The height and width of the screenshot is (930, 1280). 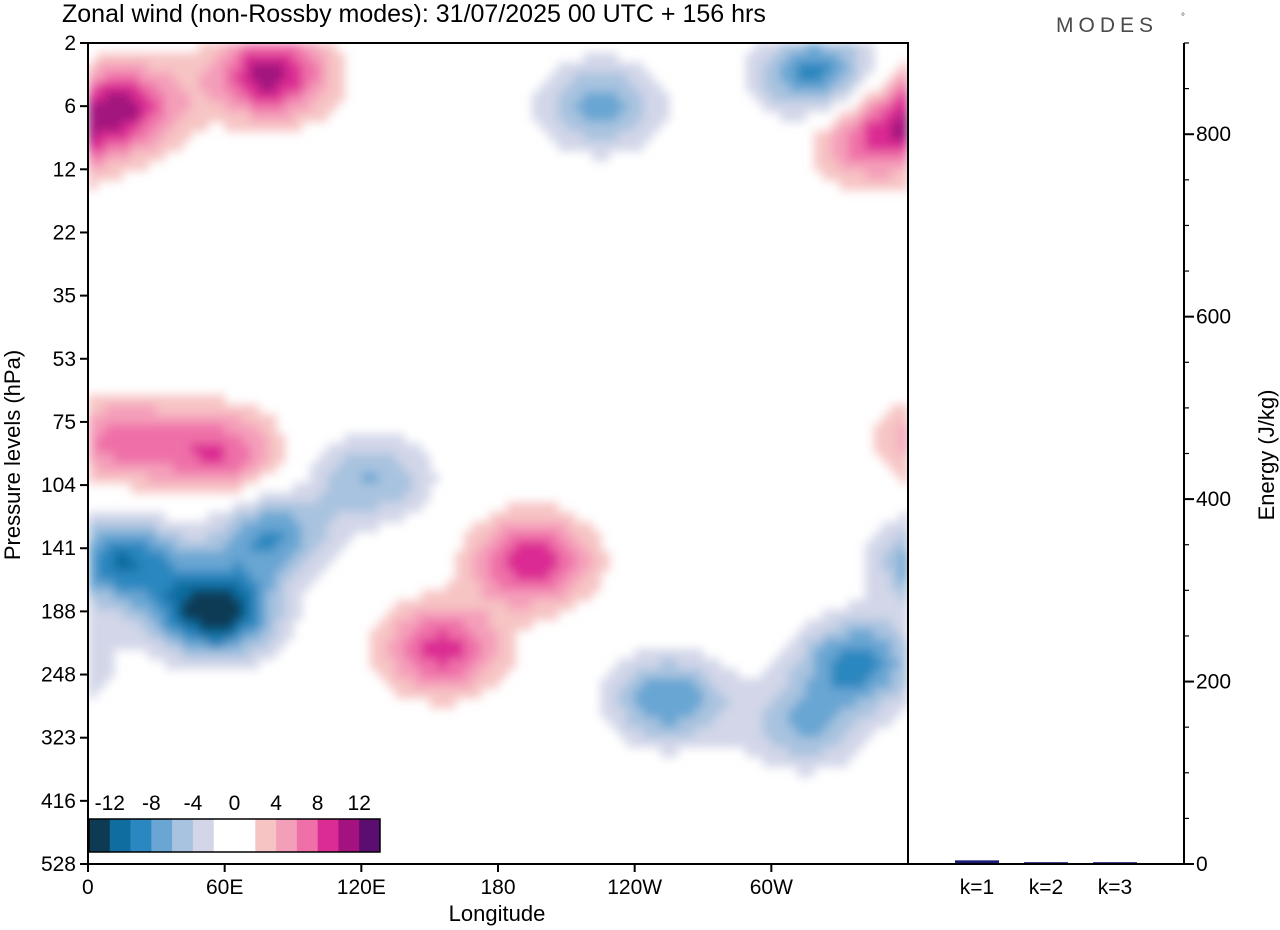 I want to click on colorbar-label: 4, so click(x=276, y=803).